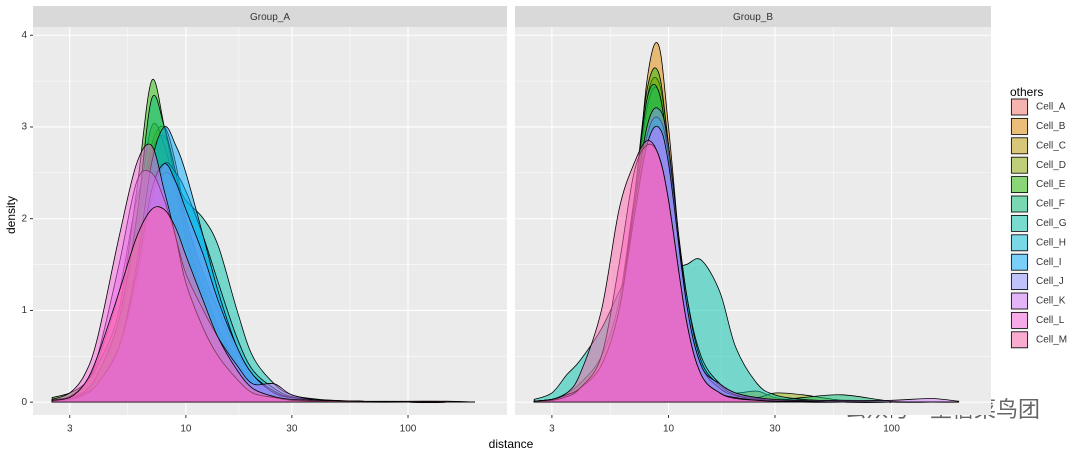 The height and width of the screenshot is (461, 1080). What do you see at coordinates (1051, 165) in the screenshot?
I see `legend-label: Cell_D` at bounding box center [1051, 165].